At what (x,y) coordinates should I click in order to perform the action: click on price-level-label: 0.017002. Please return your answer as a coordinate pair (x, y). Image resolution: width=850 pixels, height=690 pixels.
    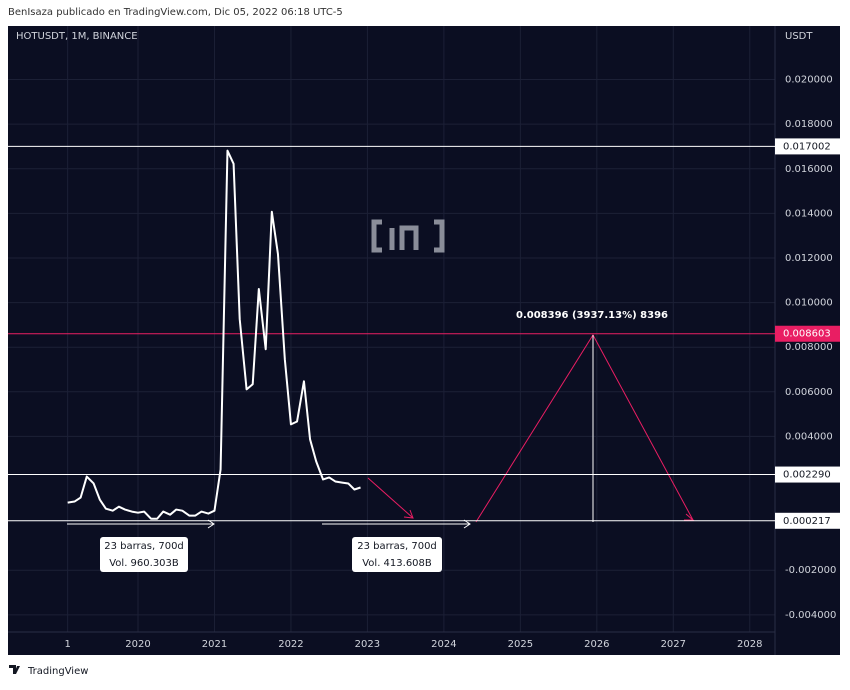
    Looking at the image, I should click on (807, 146).